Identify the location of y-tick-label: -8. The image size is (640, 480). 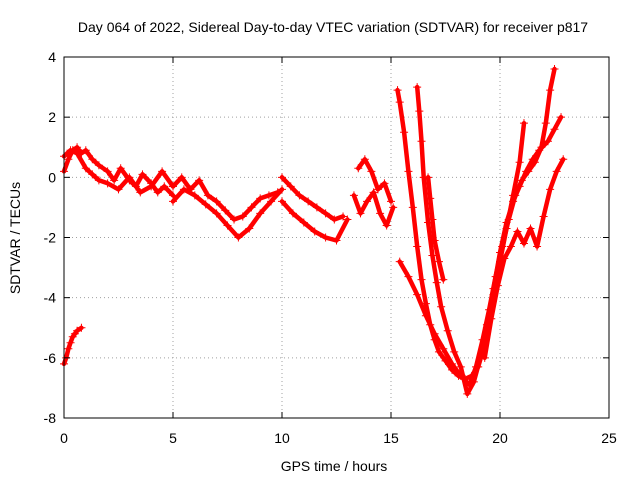
(50, 418).